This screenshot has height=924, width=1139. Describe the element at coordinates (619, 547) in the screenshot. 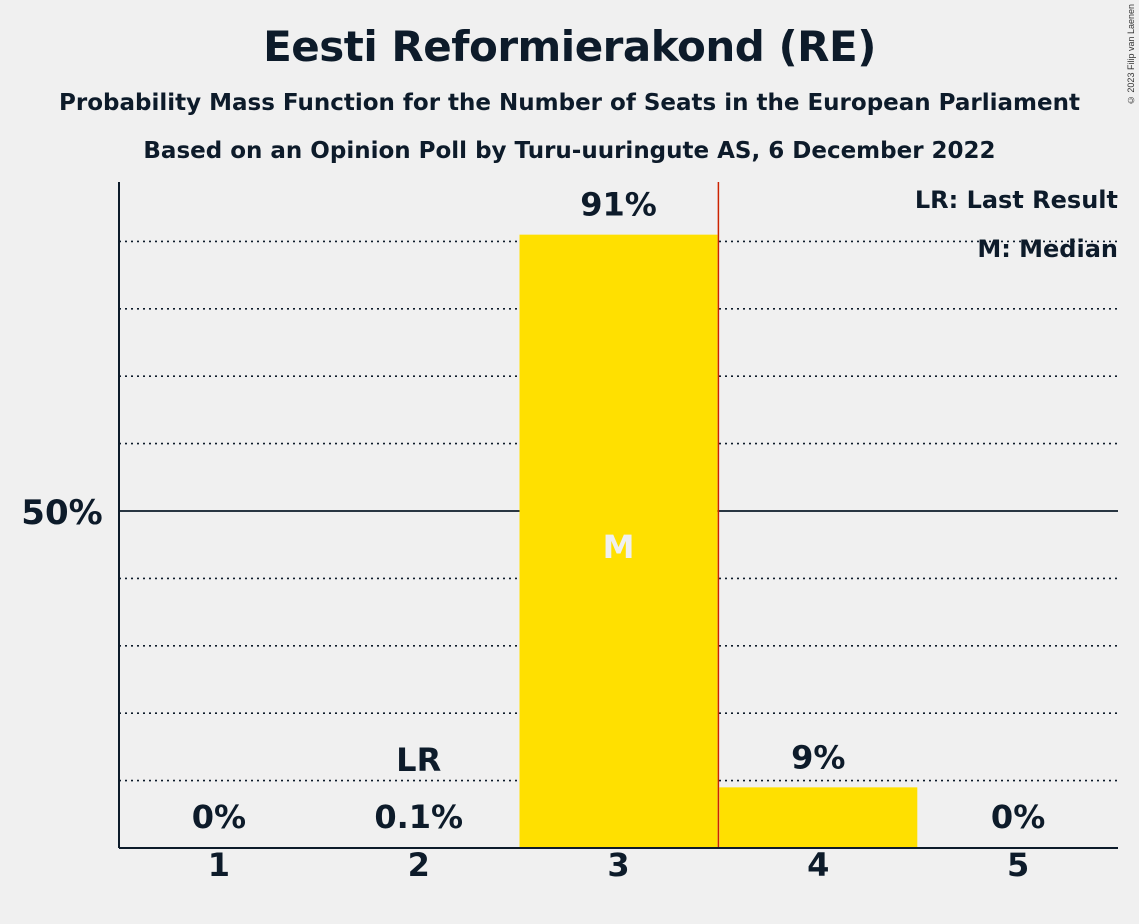

I see `median-marker: M` at that location.